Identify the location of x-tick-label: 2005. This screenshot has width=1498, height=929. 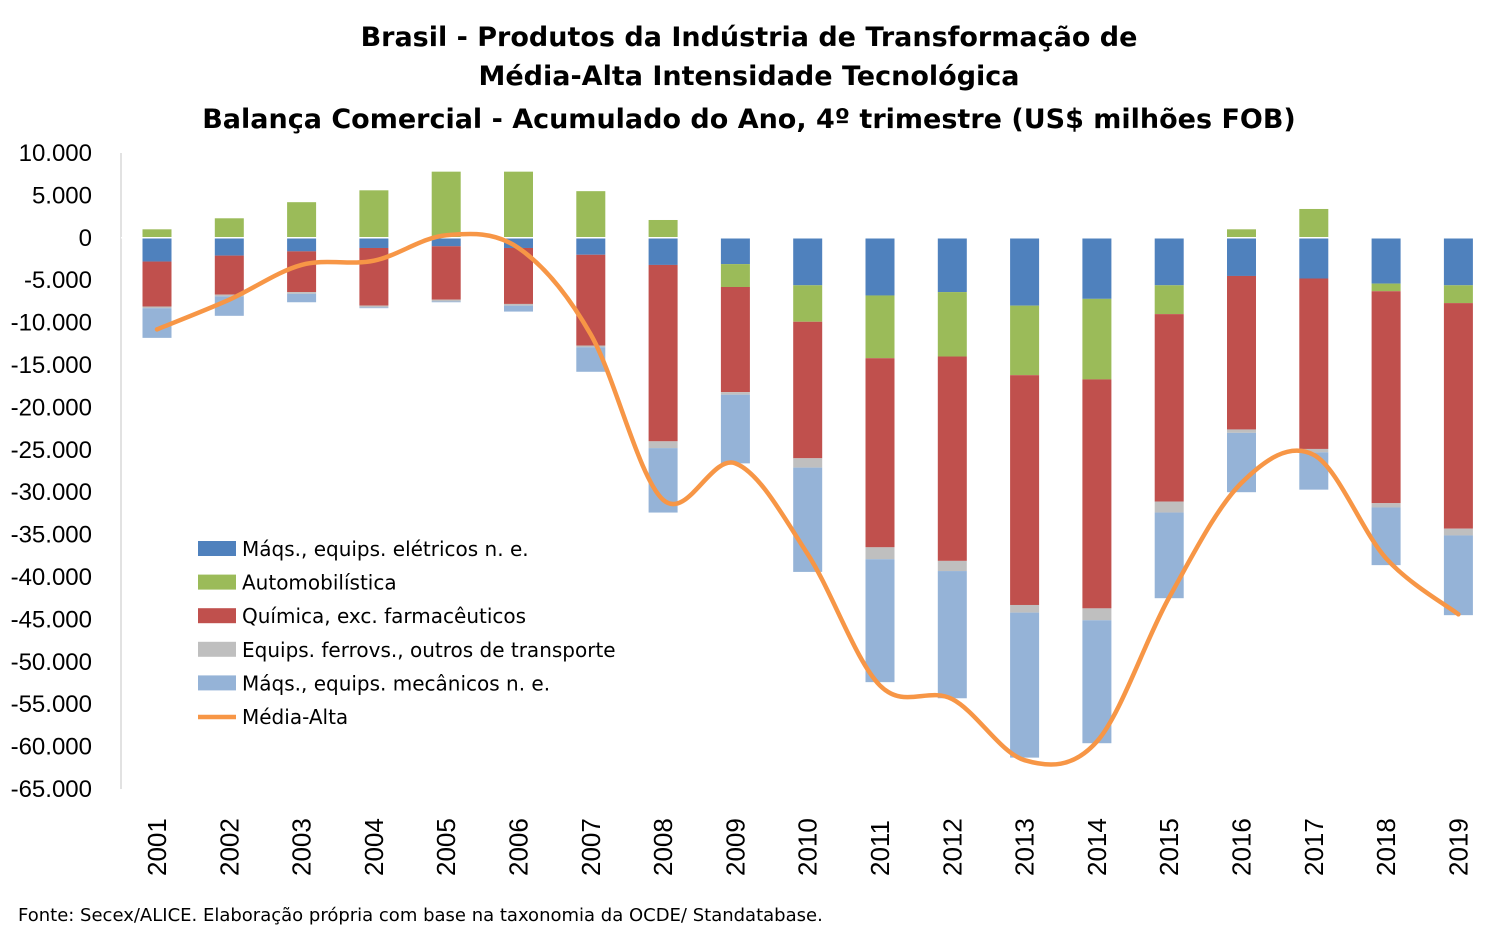
(446, 847).